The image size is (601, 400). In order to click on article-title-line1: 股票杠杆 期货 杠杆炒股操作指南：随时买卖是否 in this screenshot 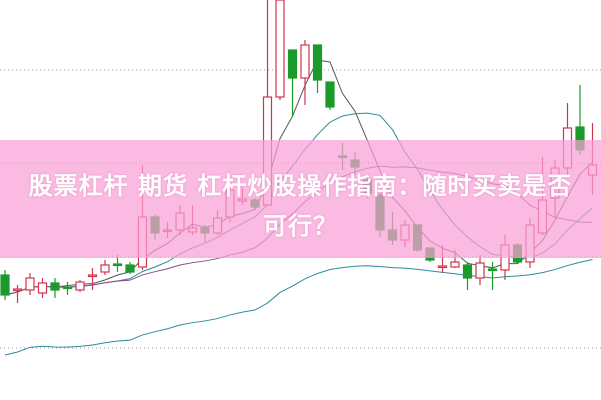, I will do `click(300, 186)`.